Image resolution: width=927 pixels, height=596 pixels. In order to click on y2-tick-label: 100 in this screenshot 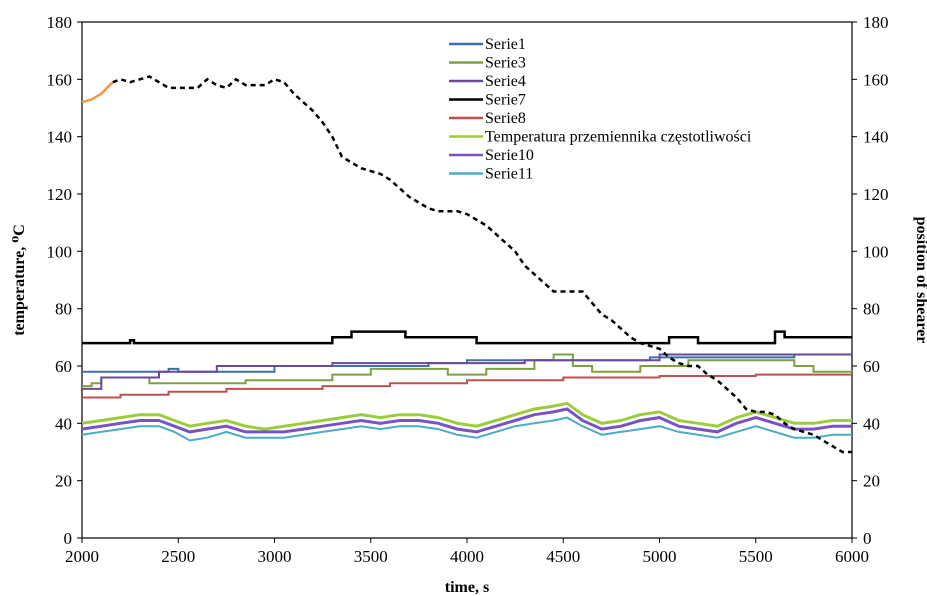, I will do `click(876, 251)`.